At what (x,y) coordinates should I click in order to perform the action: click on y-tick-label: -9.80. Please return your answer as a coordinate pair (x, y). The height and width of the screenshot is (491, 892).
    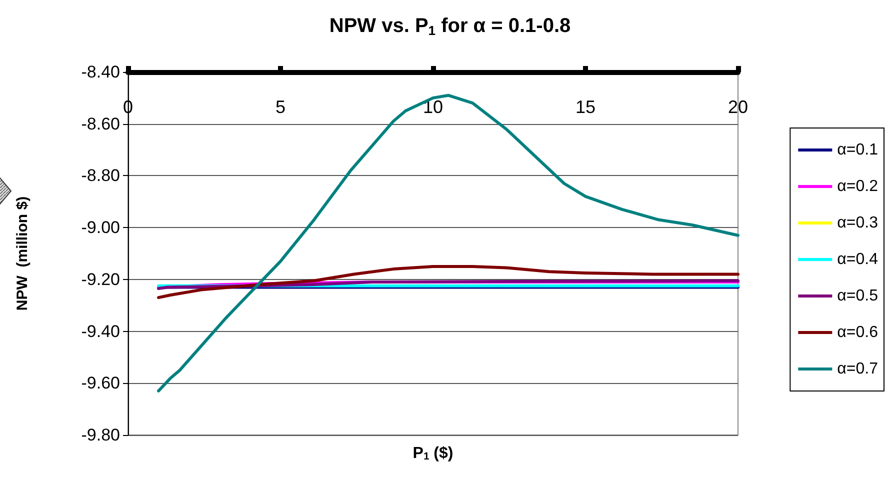
    Looking at the image, I should click on (100, 435).